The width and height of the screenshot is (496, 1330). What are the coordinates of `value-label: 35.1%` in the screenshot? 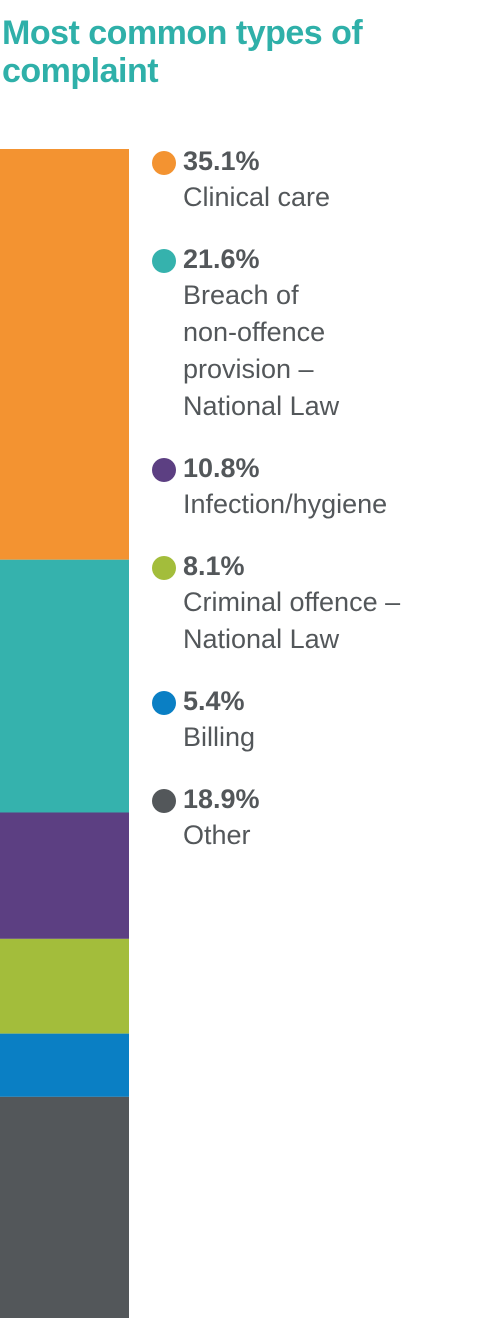 It's located at (221, 161).